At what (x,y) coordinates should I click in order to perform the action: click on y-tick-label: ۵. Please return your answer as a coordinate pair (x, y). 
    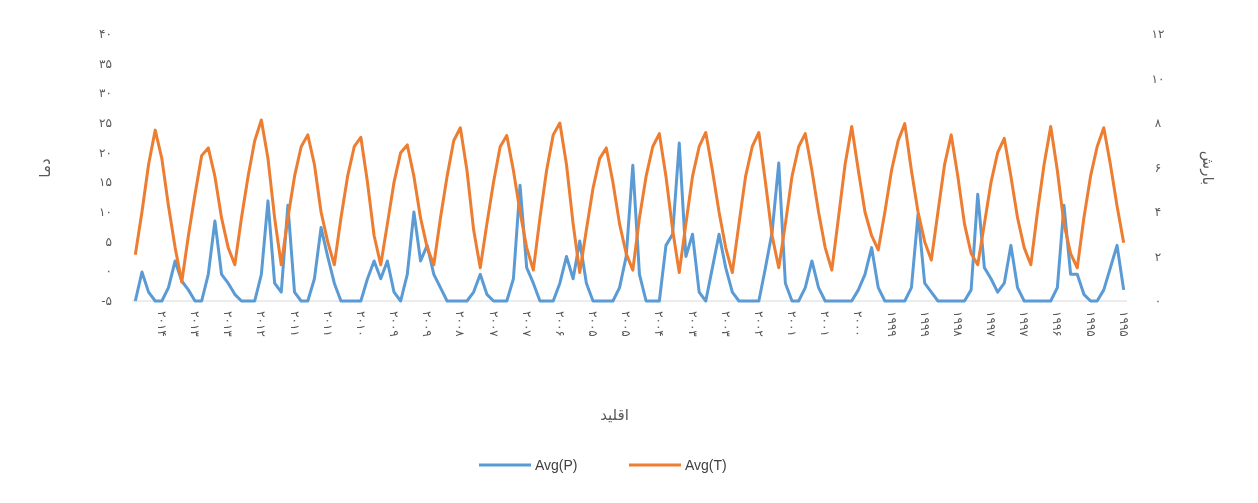
    Looking at the image, I should click on (108, 241).